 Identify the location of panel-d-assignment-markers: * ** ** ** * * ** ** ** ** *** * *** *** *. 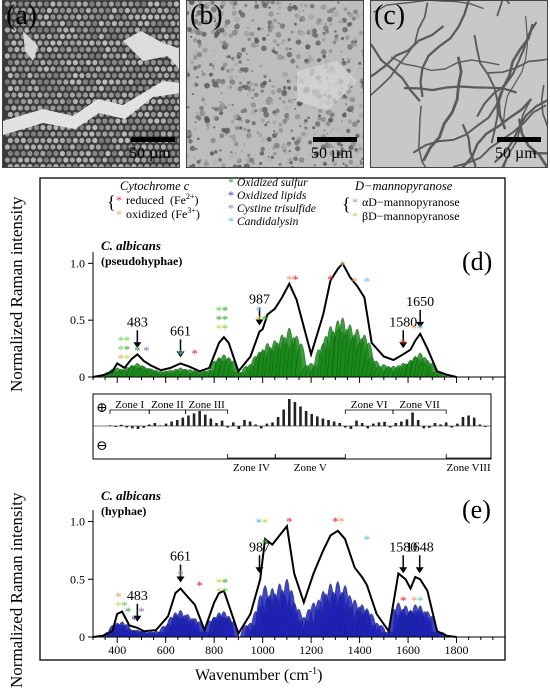
(271, 312).